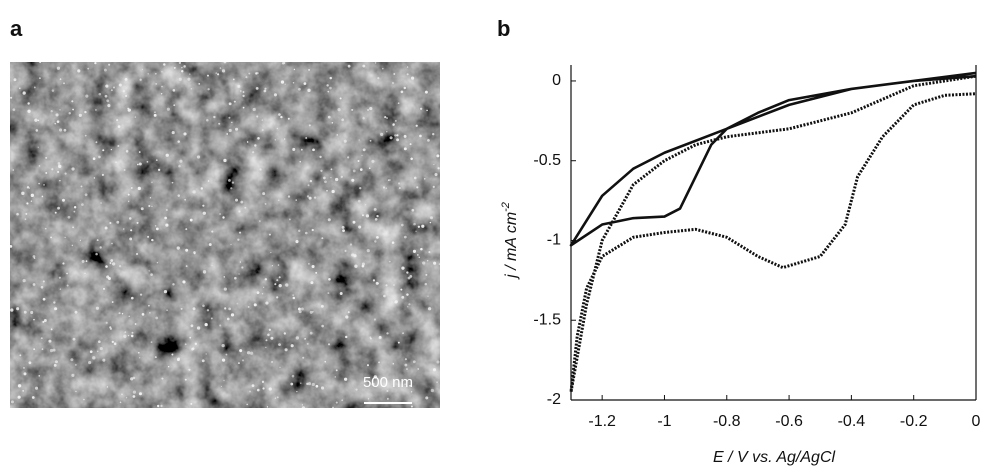  Describe the element at coordinates (506, 207) in the screenshot. I see `y-axis-label-sup: -2` at that location.